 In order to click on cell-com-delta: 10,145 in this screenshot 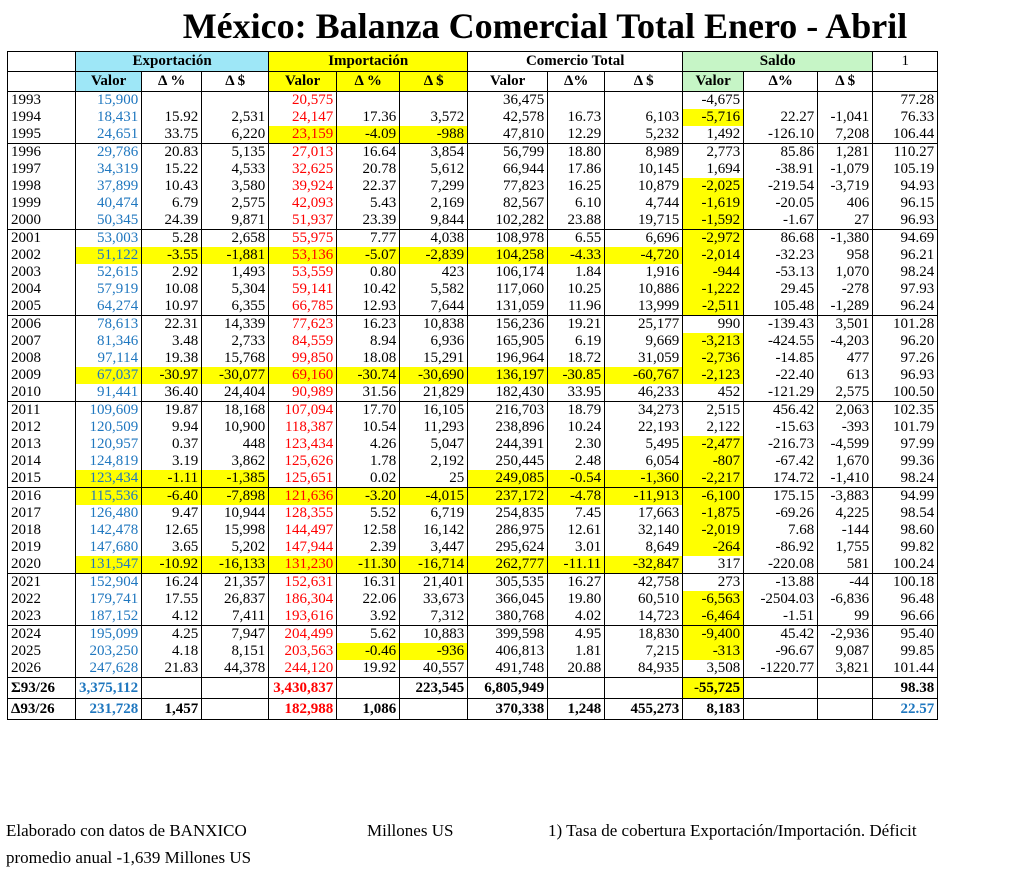, I will do `click(644, 169)`.